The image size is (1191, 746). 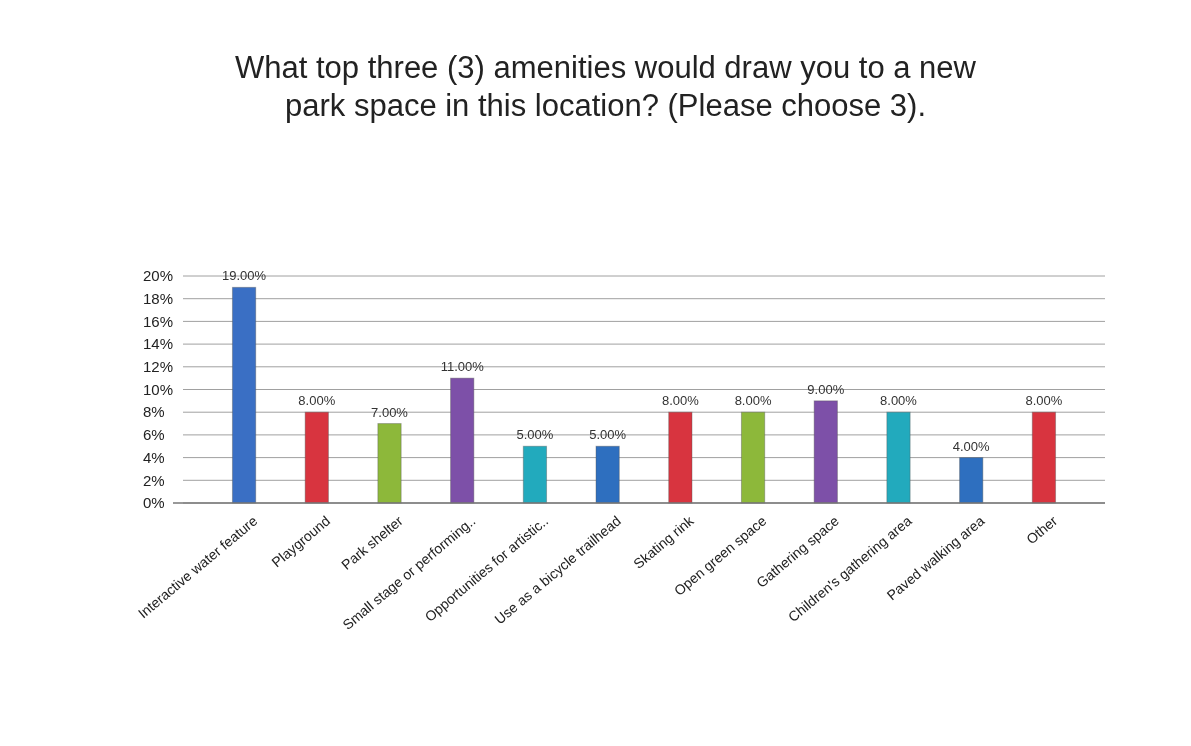 I want to click on y-tick-label: 20%, so click(x=158, y=276).